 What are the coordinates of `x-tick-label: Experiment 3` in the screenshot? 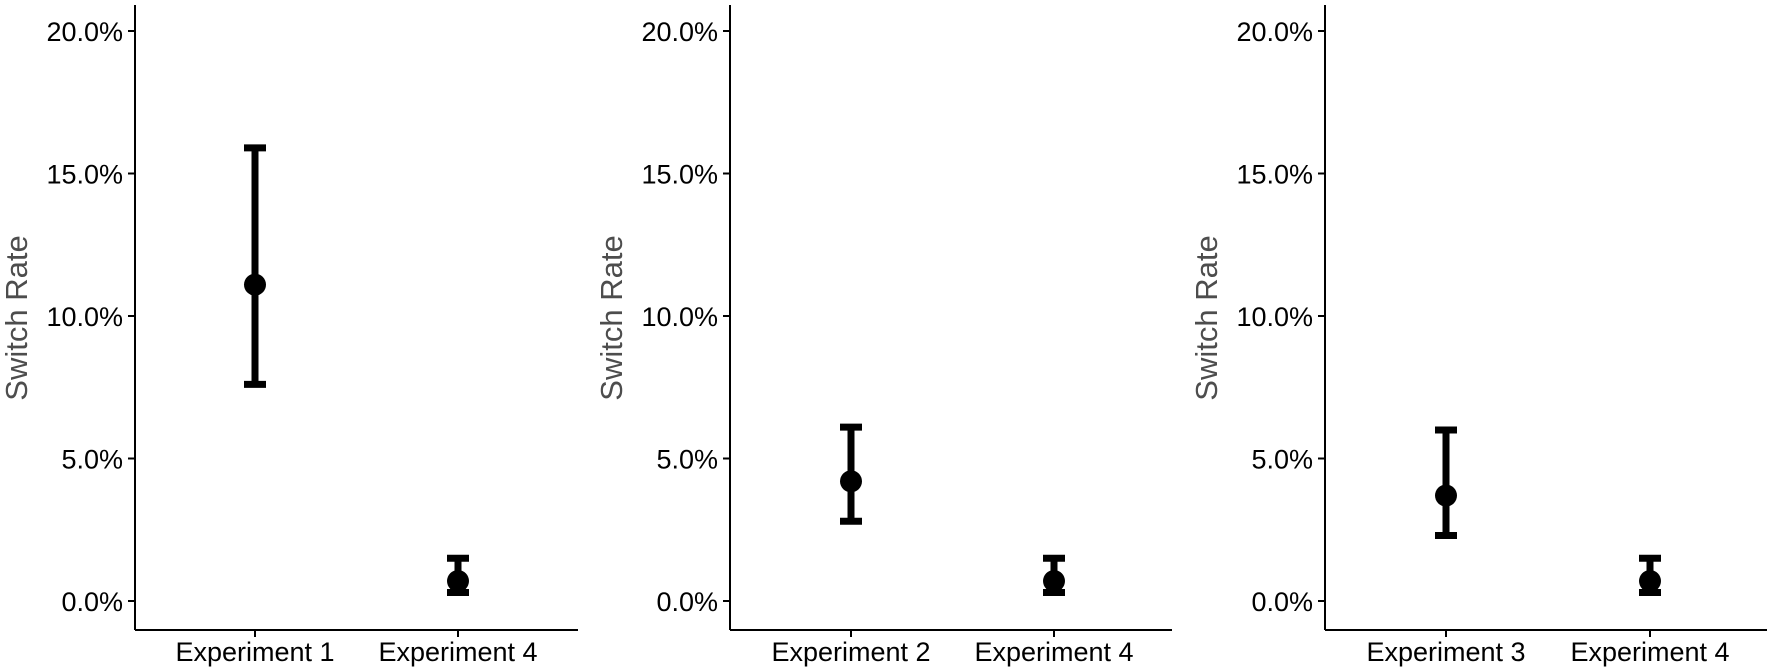 It's located at (1445, 652).